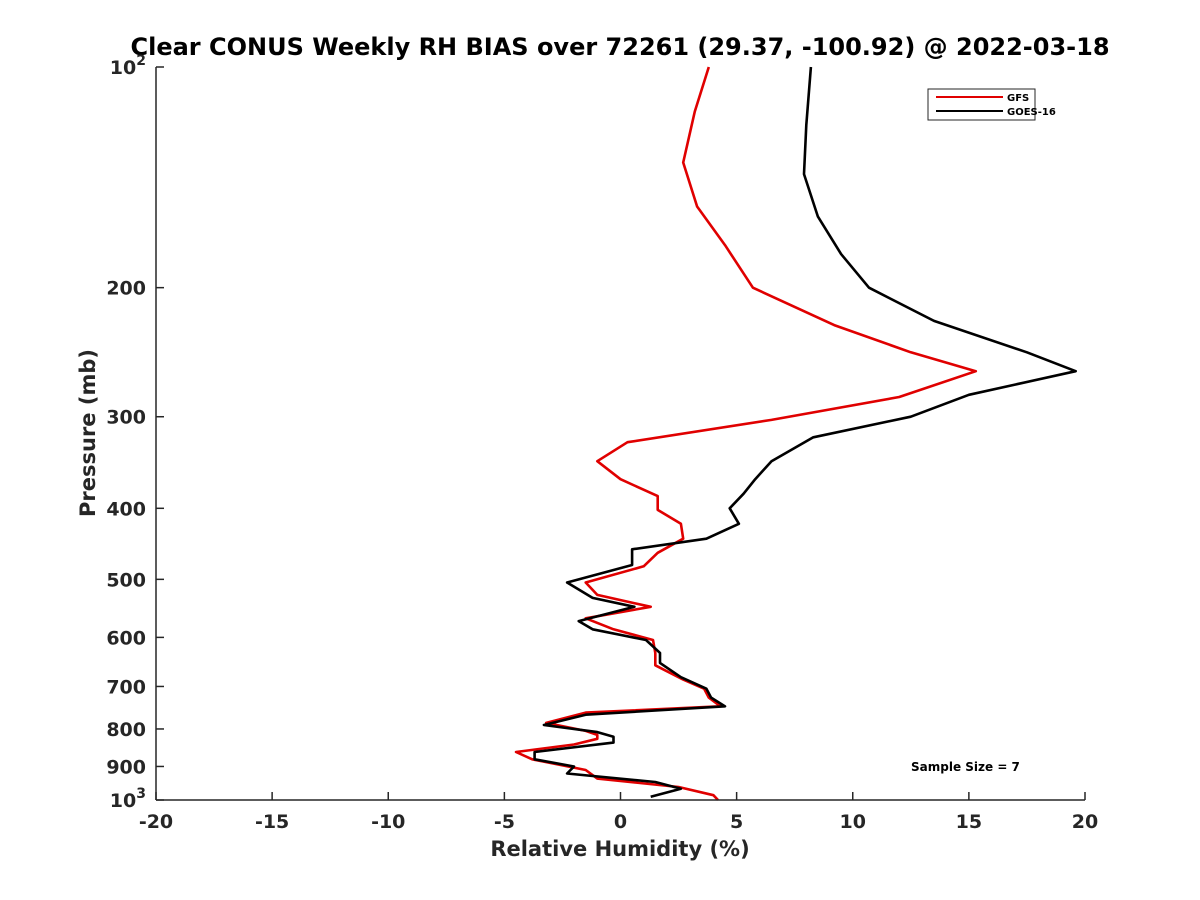 The width and height of the screenshot is (1200, 900). Describe the element at coordinates (619, 849) in the screenshot. I see `x-axis-label: Relative Humidity (%)` at that location.